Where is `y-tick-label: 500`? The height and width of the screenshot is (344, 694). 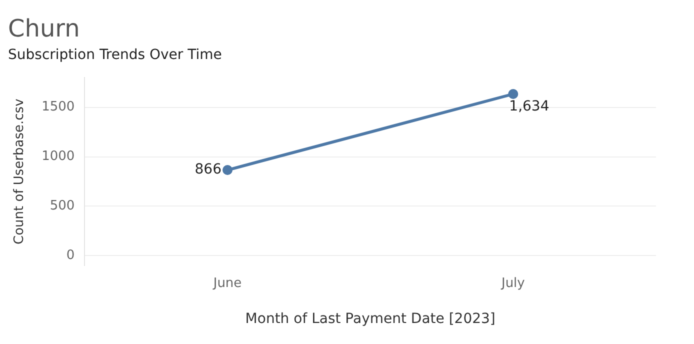
y-tick-label: 500 is located at coordinates (62, 206).